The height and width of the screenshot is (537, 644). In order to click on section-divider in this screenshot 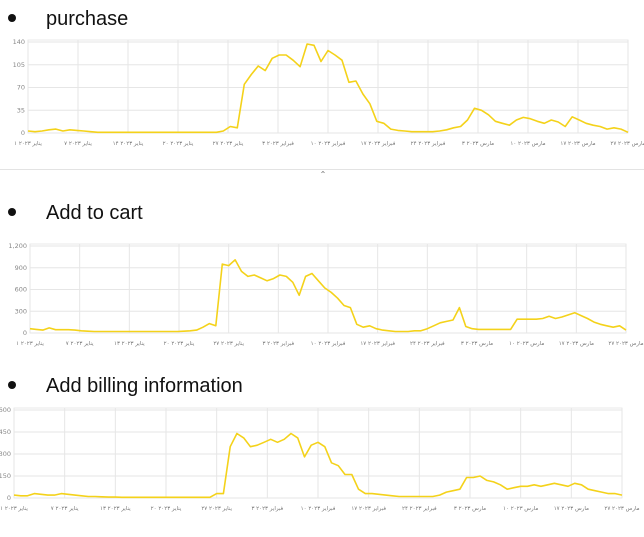, I will do `click(322, 169)`.